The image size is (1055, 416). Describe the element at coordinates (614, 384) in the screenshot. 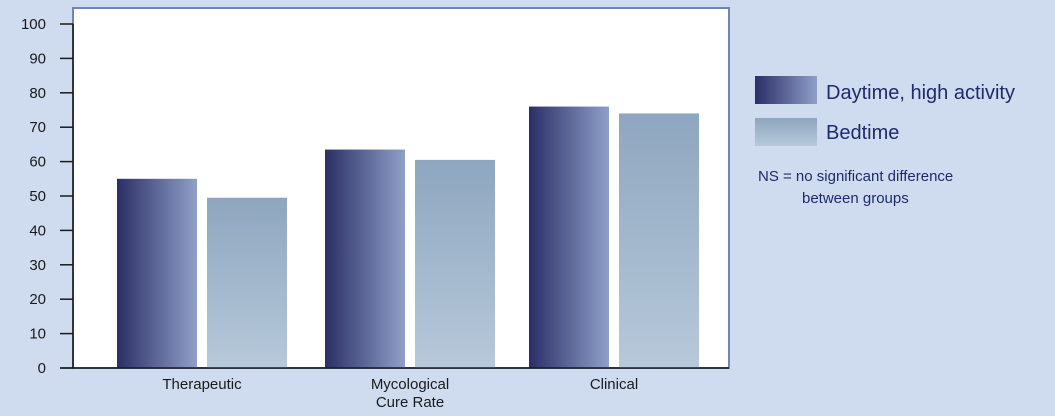

I see `x-category-label-2: Clinical` at that location.